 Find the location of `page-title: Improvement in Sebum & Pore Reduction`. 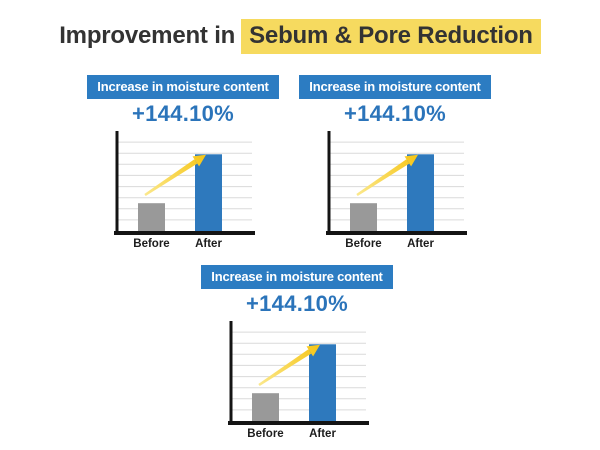

page-title: Improvement in Sebum & Pore Reduction is located at coordinates (300, 36).